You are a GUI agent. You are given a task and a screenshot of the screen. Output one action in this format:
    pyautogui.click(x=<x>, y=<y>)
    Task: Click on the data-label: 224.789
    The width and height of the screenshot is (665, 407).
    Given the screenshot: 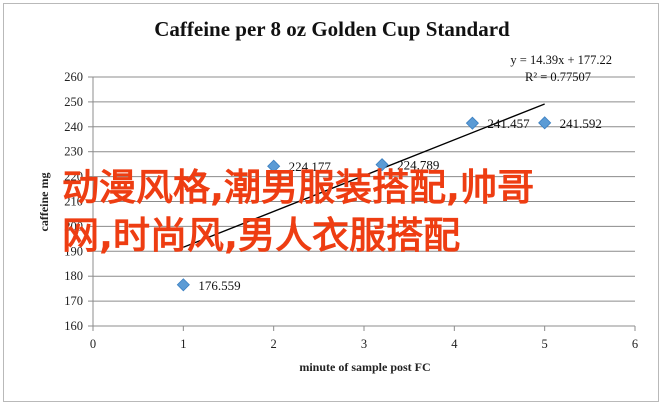 What is the action you would take?
    pyautogui.click(x=418, y=165)
    